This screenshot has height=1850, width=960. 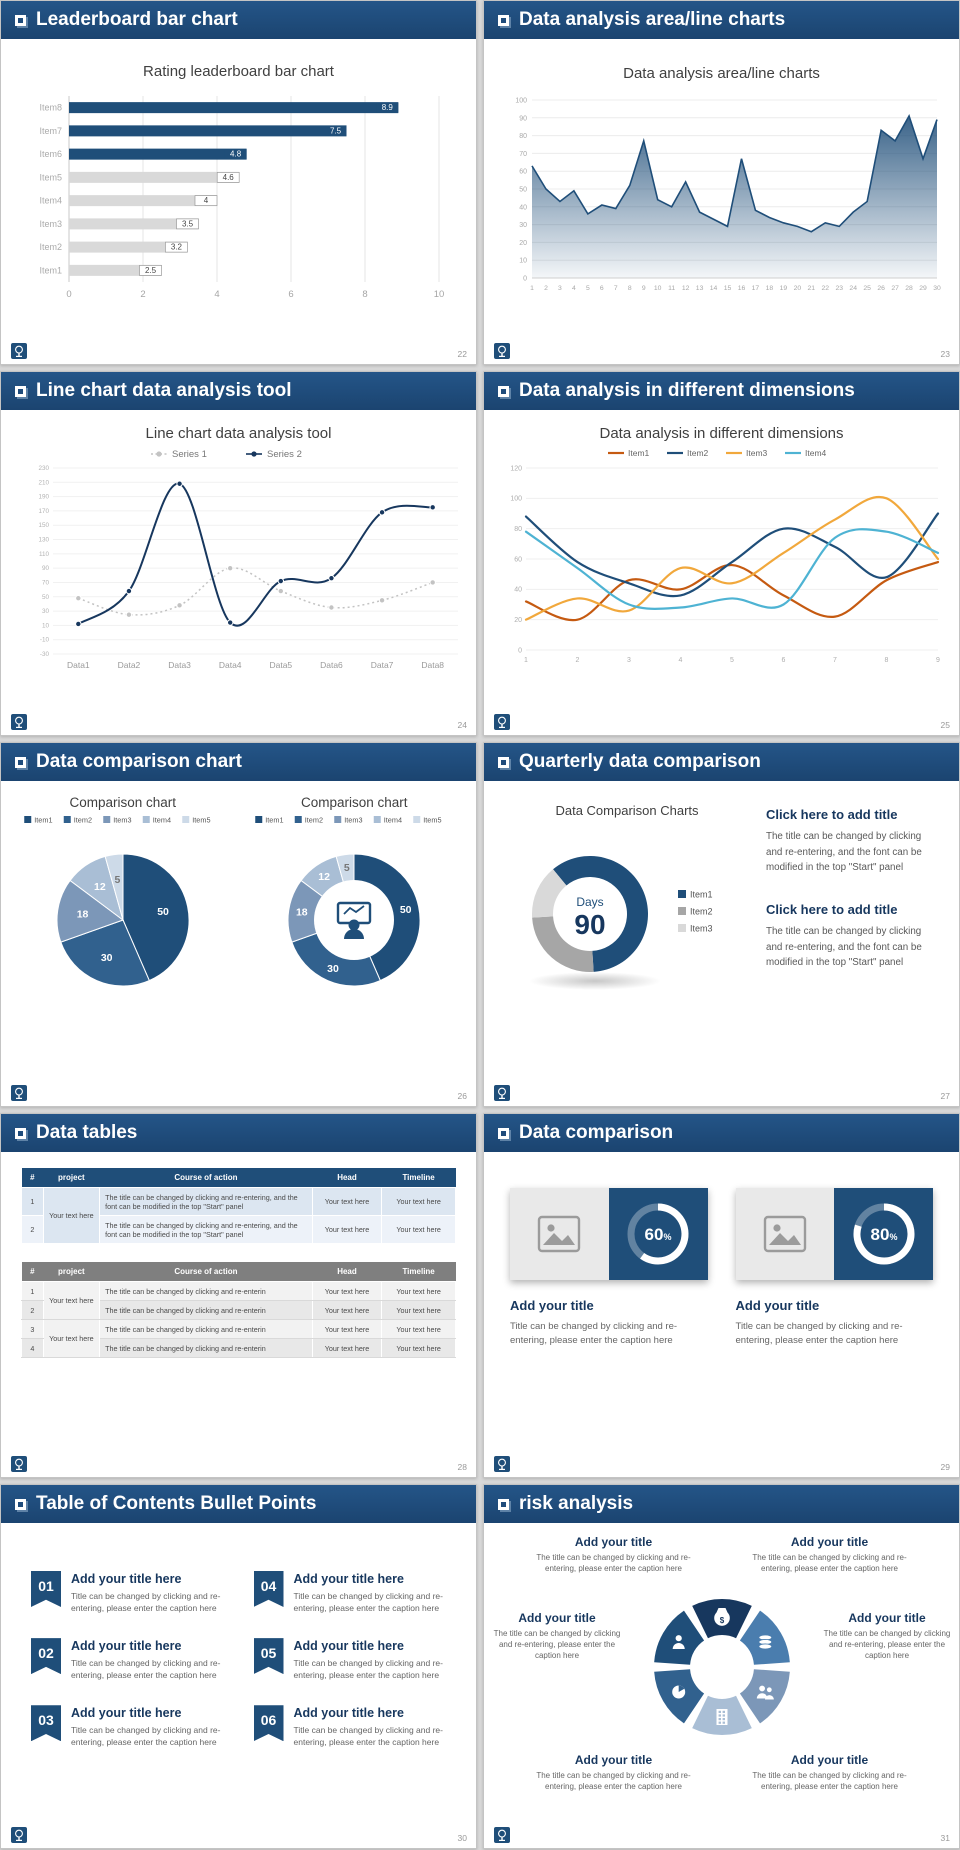 I want to click on slide-header-title: risk analysis, so click(x=576, y=1503).